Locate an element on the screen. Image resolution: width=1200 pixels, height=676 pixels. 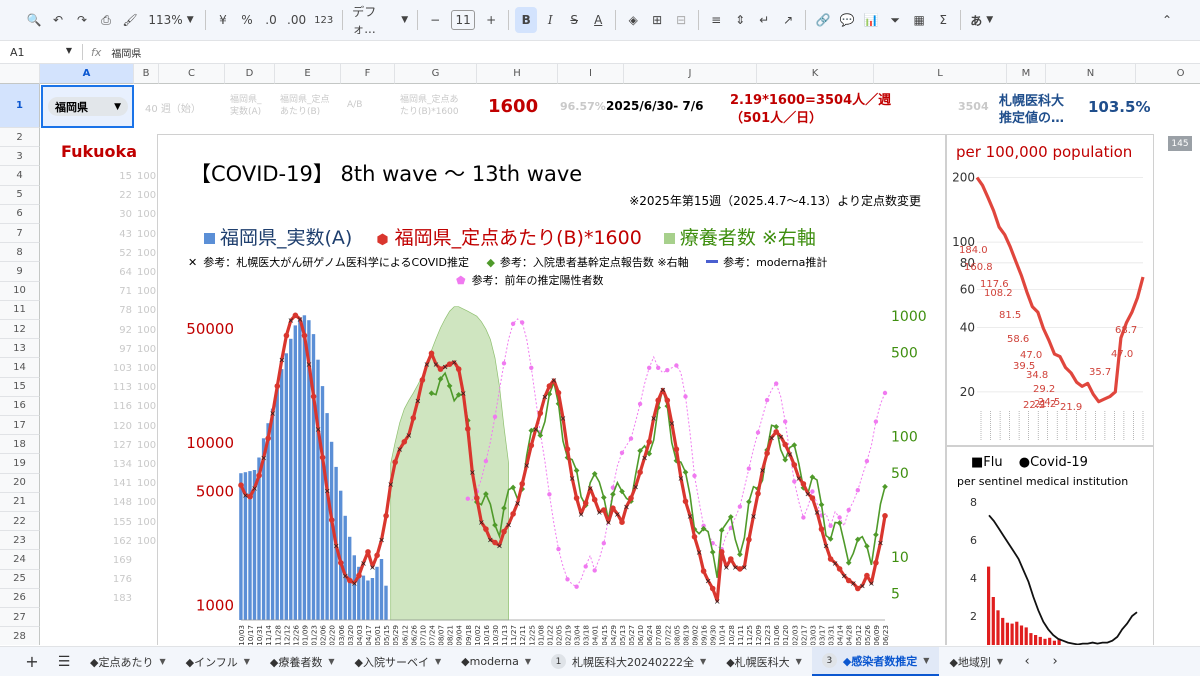
all-sheets-icon: ☰ is located at coordinates (64, 661).